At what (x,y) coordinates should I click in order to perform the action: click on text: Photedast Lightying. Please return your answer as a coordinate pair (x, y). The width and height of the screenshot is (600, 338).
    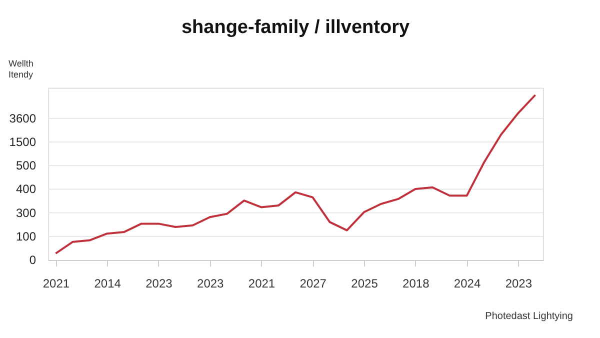
    Looking at the image, I should click on (529, 316).